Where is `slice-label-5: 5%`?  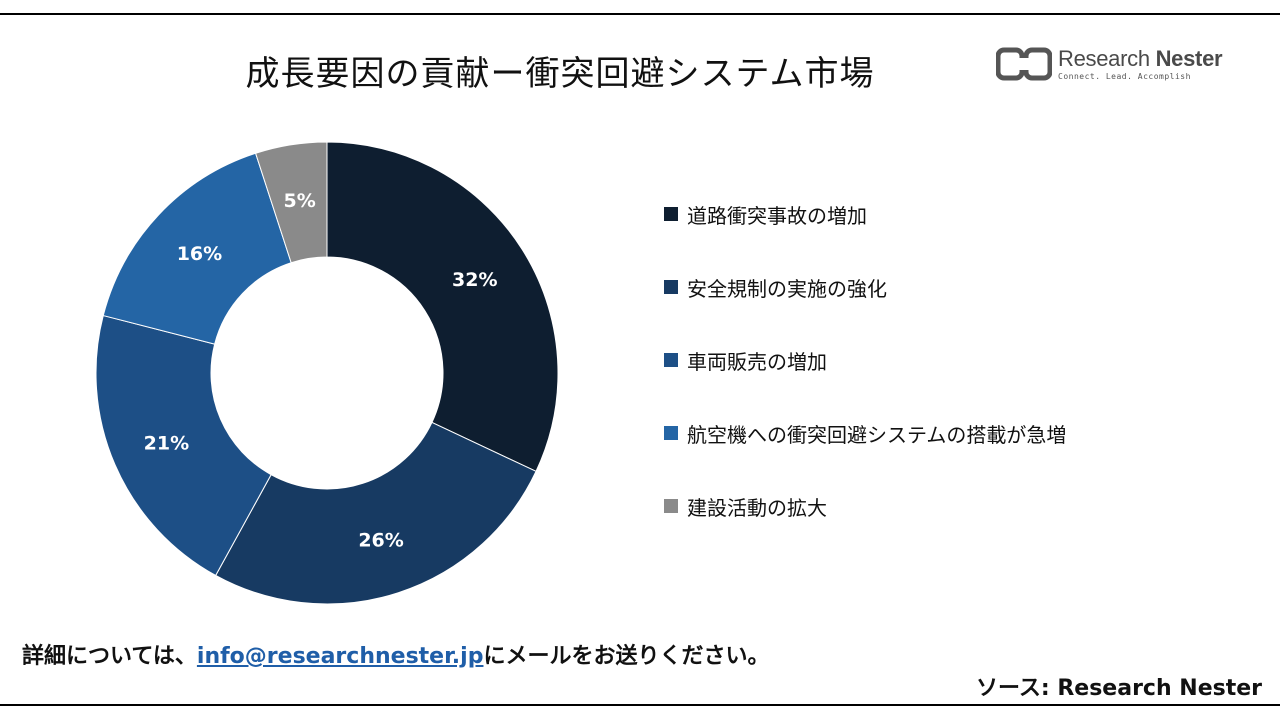 slice-label-5: 5% is located at coordinates (299, 201).